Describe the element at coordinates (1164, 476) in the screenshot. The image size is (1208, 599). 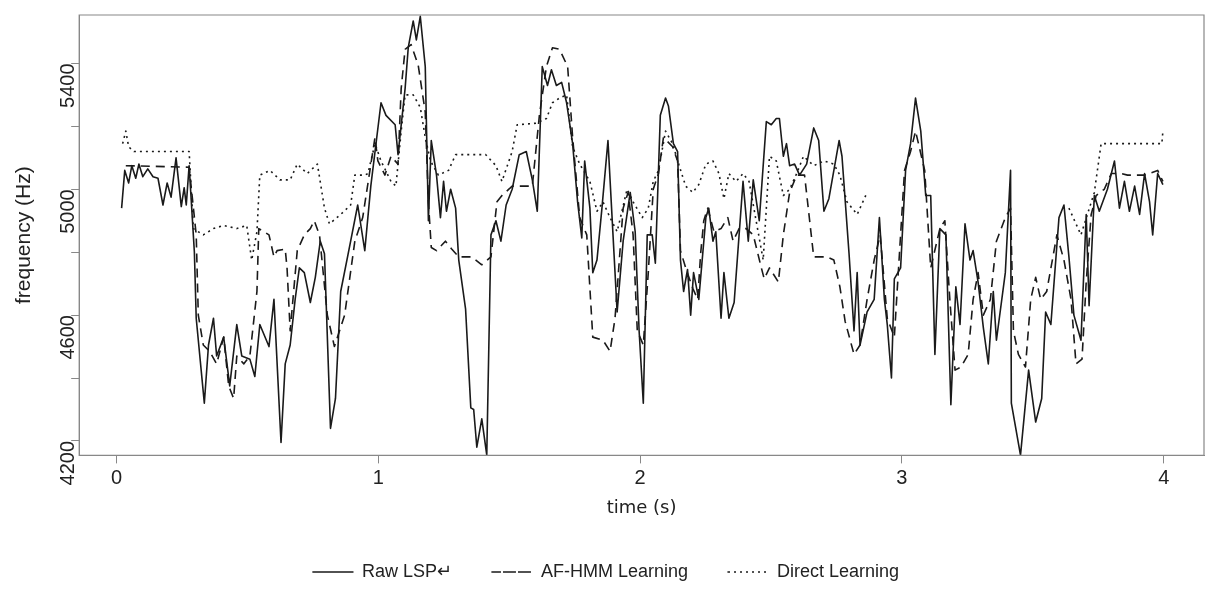
I see `x-tick-label: 4` at that location.